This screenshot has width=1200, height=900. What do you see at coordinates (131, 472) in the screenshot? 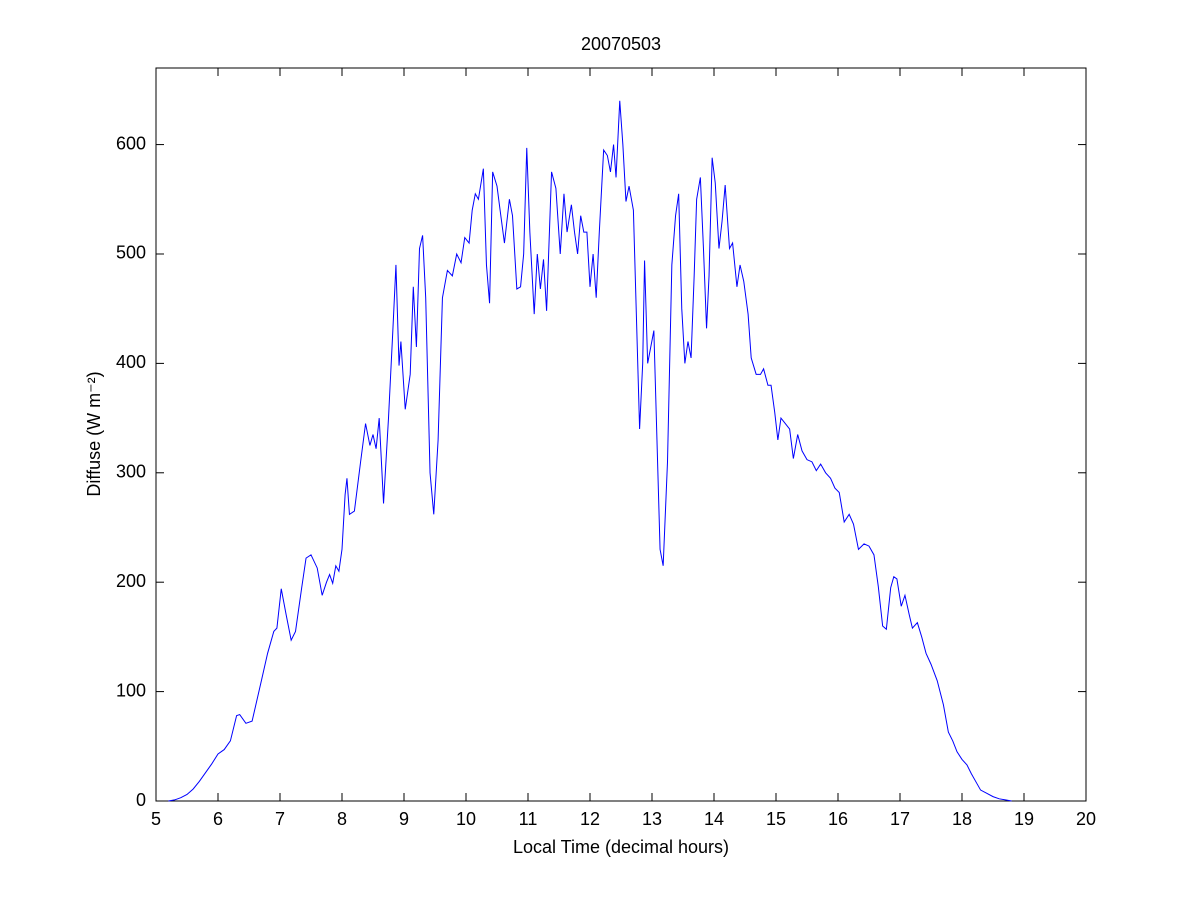
I see `y-tick-label: 300` at bounding box center [131, 472].